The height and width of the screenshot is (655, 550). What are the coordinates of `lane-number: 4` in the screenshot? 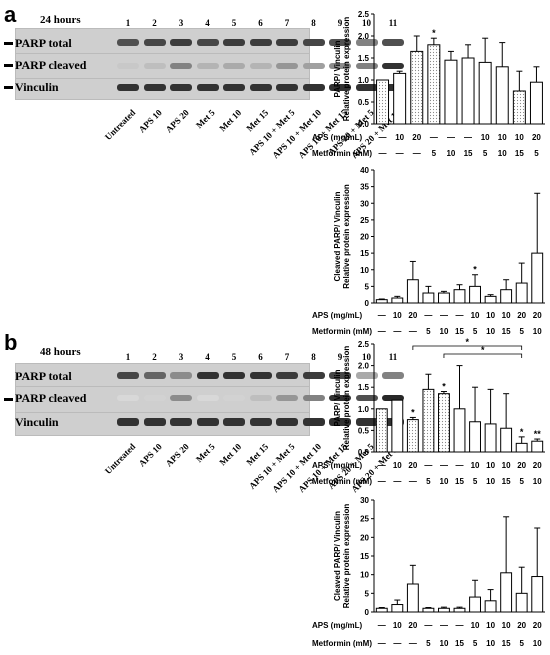 It's located at (207, 23).